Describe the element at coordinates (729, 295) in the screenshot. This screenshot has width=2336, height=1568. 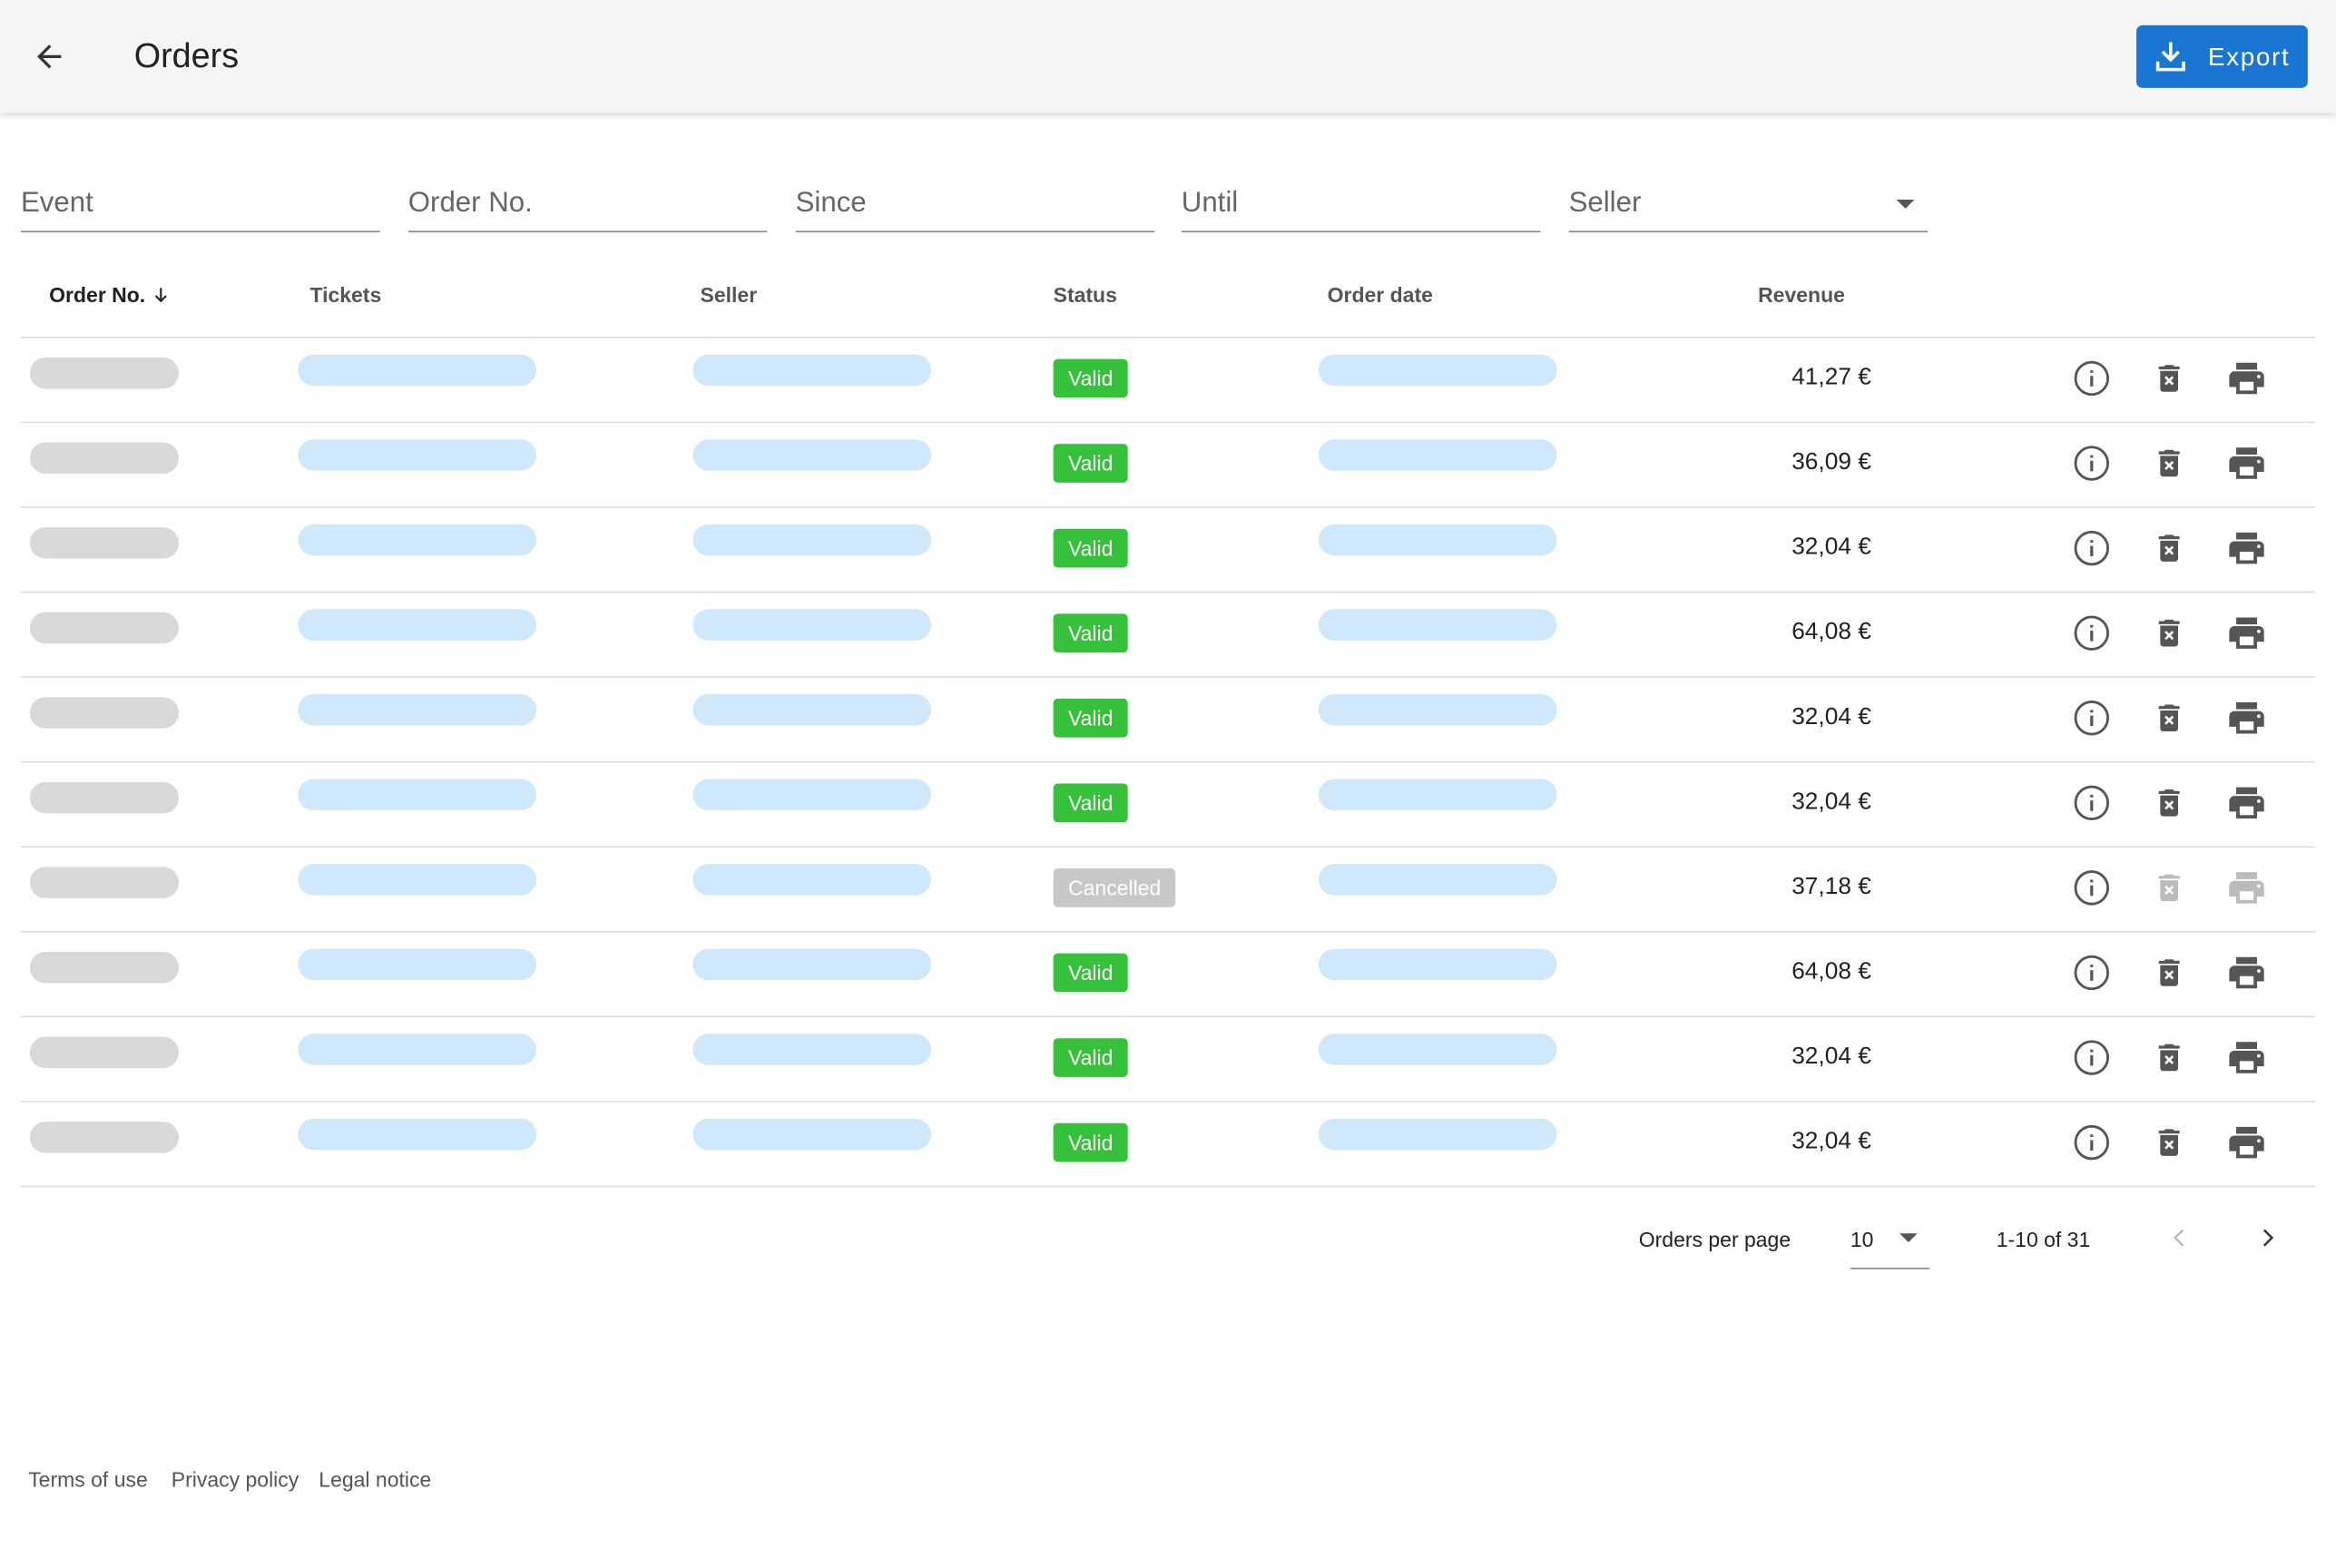
I see `column-header: Seller` at that location.